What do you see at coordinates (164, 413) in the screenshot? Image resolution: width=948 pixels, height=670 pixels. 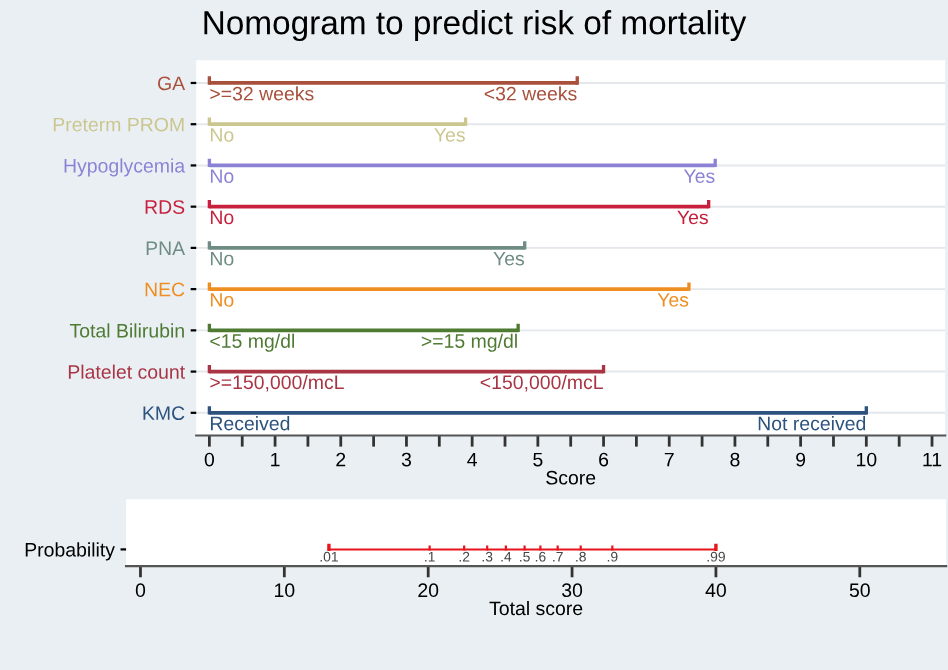 I see `y-tick-label: KMC` at bounding box center [164, 413].